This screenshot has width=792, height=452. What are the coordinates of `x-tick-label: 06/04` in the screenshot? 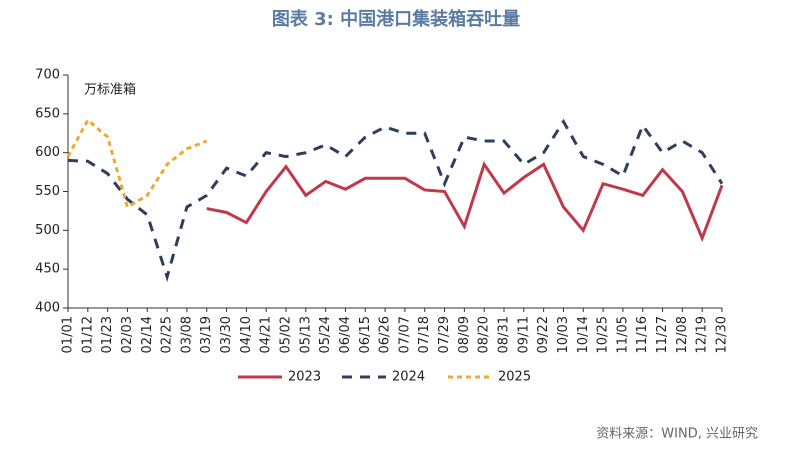 It's located at (345, 334).